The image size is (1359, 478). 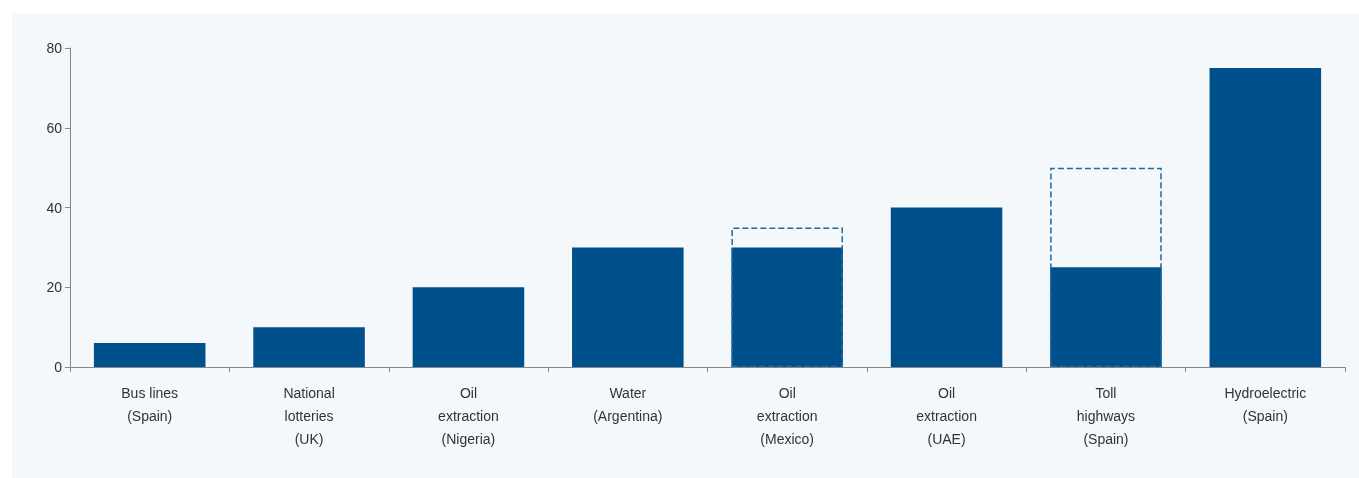 I want to click on y-tick-label: 20, so click(x=54, y=287).